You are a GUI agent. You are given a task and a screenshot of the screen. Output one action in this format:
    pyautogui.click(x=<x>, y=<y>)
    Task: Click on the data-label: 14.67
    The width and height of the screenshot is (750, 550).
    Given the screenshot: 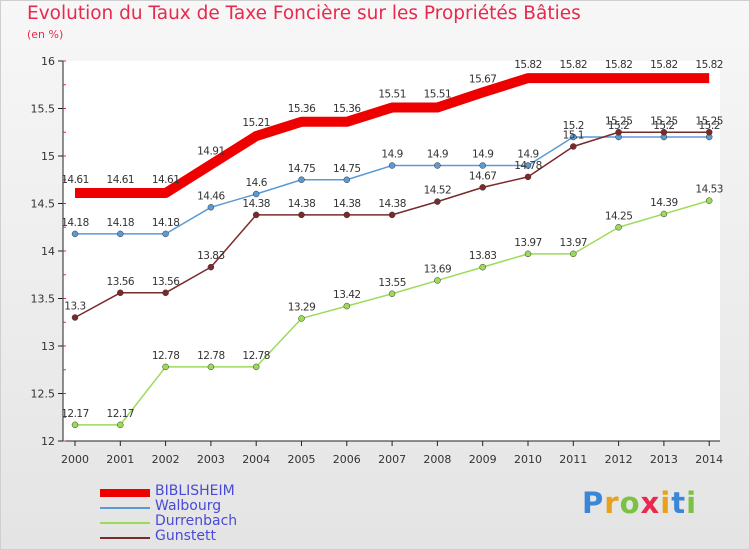 What is the action you would take?
    pyautogui.click(x=483, y=176)
    